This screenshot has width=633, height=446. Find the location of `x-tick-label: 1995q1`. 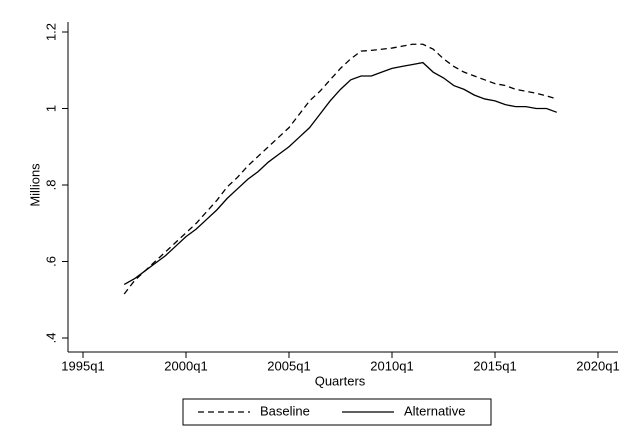

x-tick-label: 1995q1 is located at coordinates (82, 365).